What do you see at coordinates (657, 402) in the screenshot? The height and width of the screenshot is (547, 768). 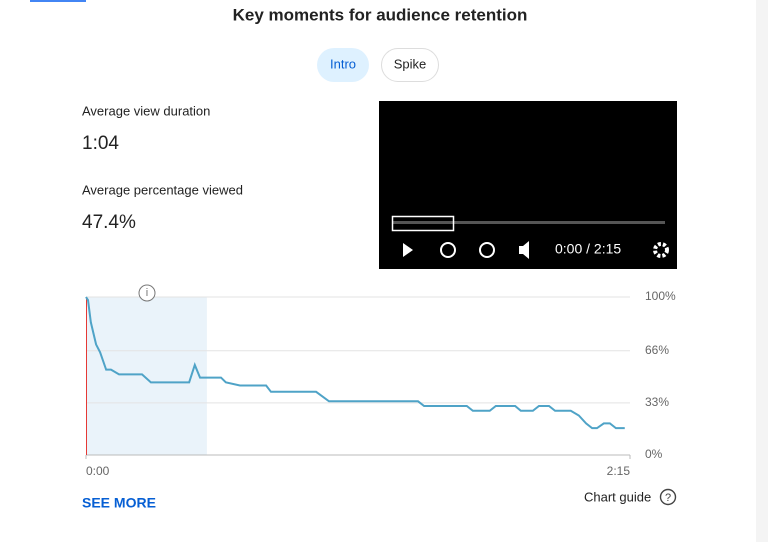 I see `y-tick-label: 33%` at bounding box center [657, 402].